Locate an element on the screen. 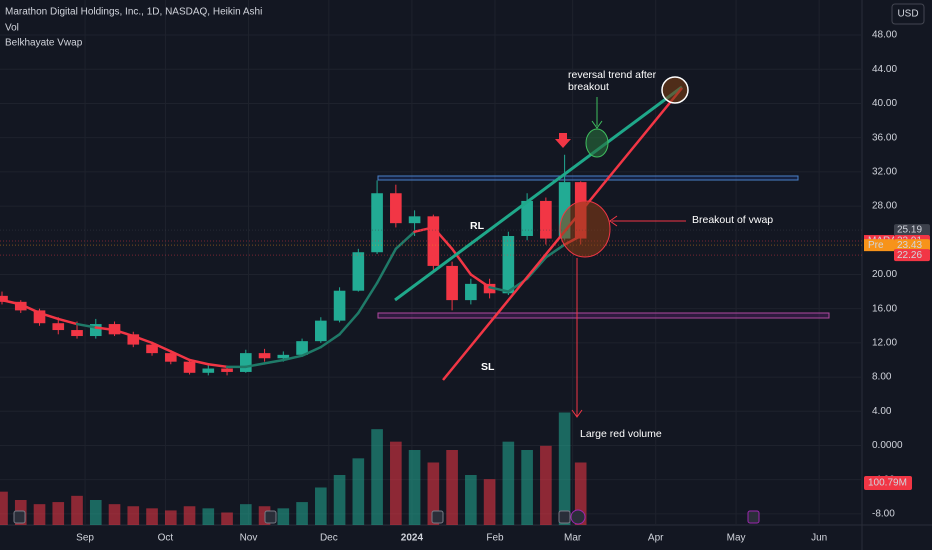 This screenshot has height=550, width=932. y-tick-label: -8.00 is located at coordinates (883, 514).